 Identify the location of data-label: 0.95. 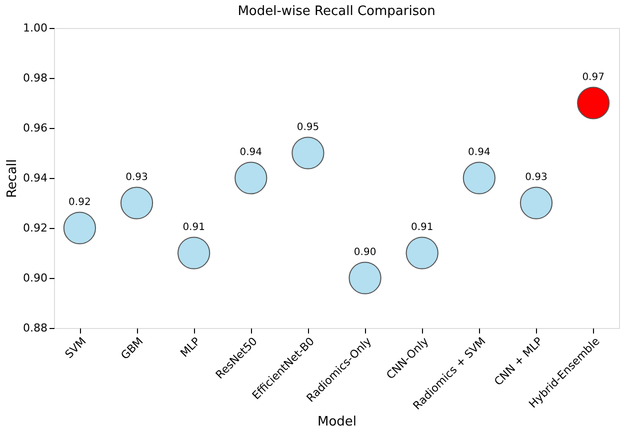
(308, 127).